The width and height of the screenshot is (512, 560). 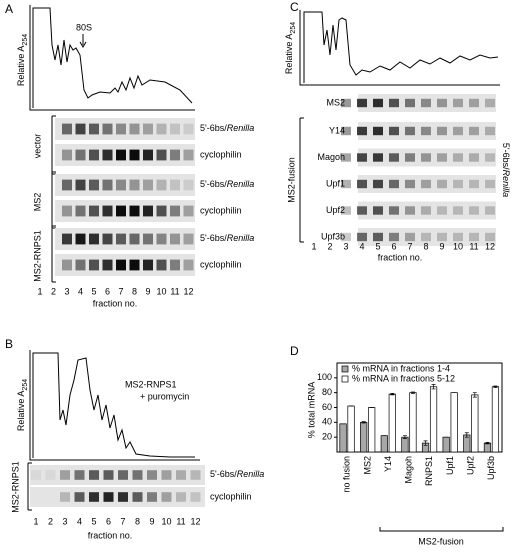 What do you see at coordinates (393, 246) in the screenshot?
I see `fraction-number: 6` at bounding box center [393, 246].